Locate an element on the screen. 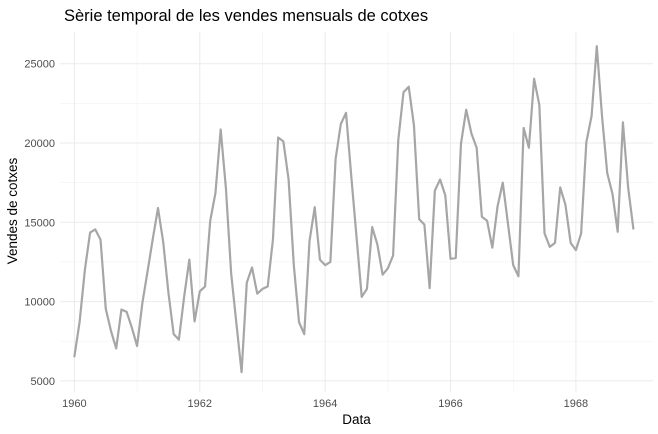  y-tick-label: 15000 is located at coordinates (39, 223).